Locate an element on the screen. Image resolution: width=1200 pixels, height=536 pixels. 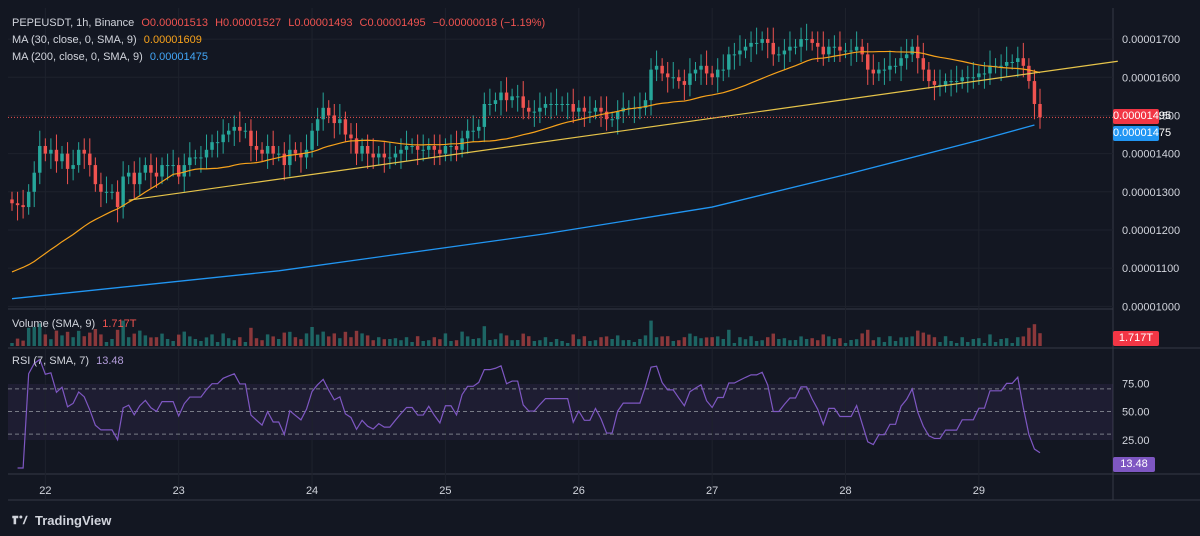
tradingview-logo: TradingView is located at coordinates (60, 520).